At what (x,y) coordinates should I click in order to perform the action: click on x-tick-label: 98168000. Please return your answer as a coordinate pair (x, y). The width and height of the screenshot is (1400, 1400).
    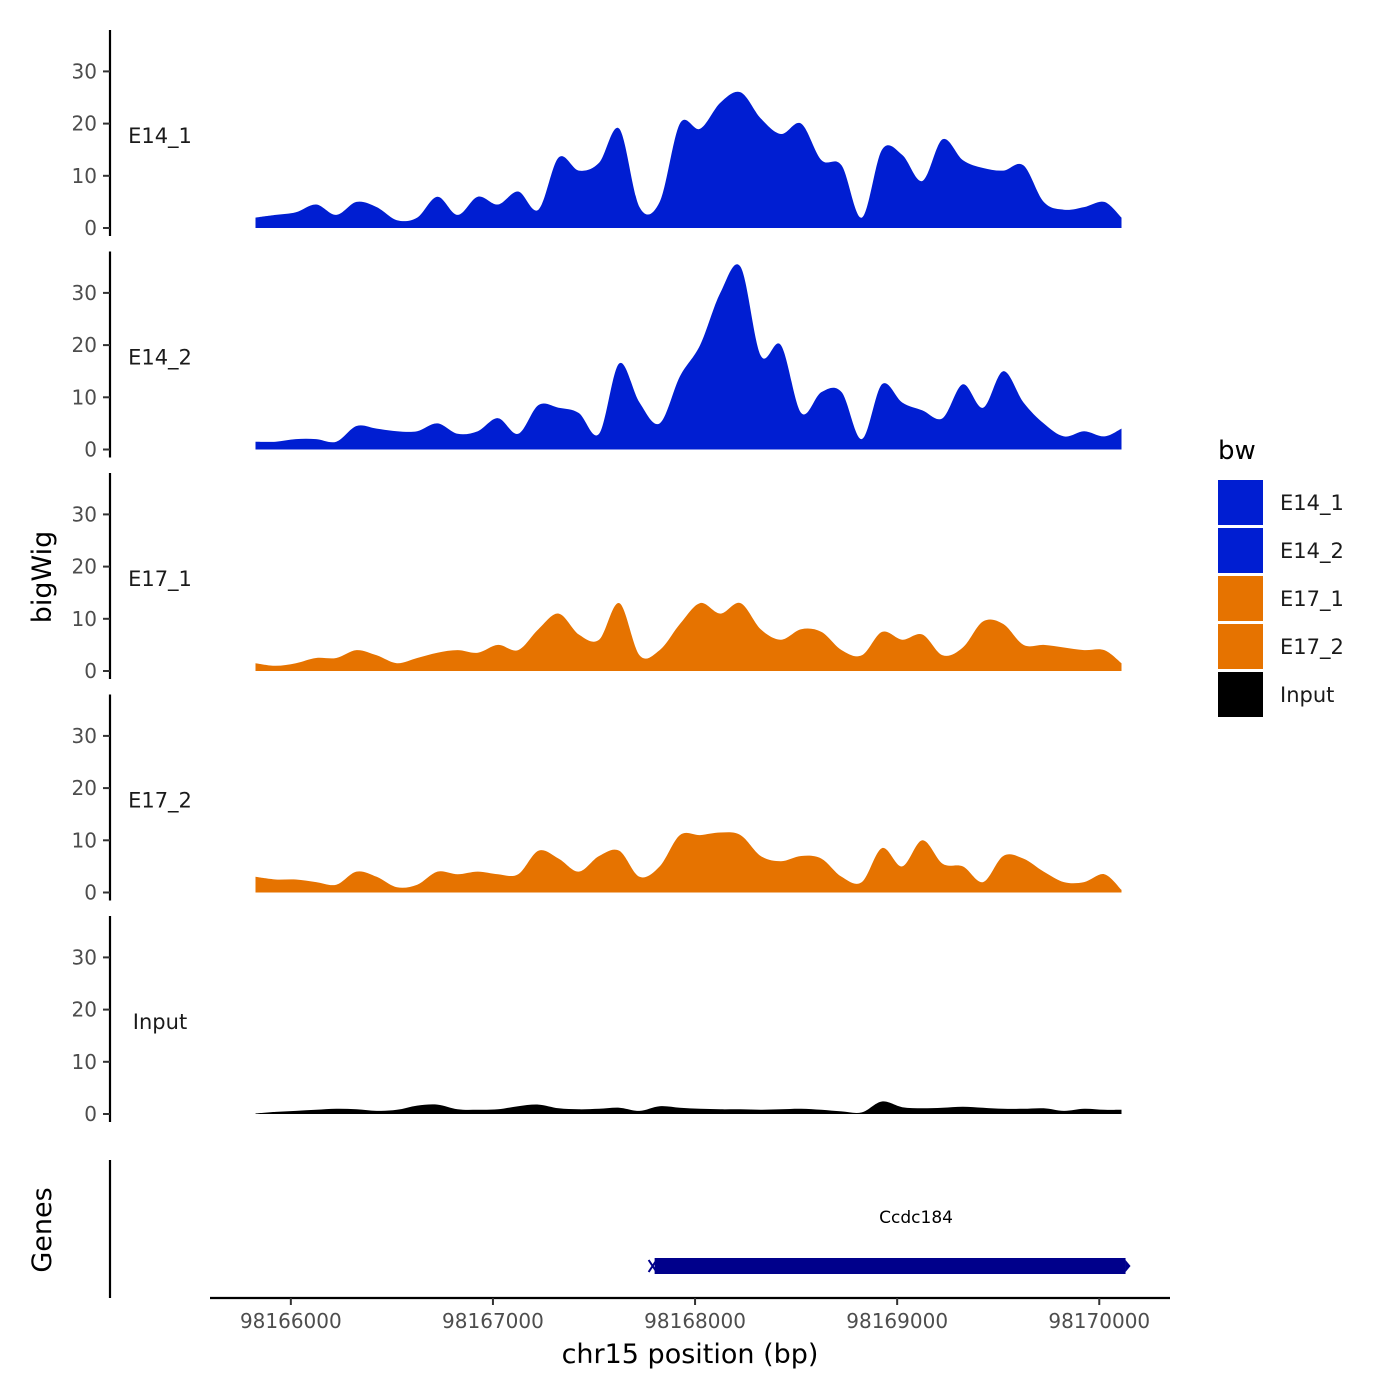
    Looking at the image, I should click on (695, 1321).